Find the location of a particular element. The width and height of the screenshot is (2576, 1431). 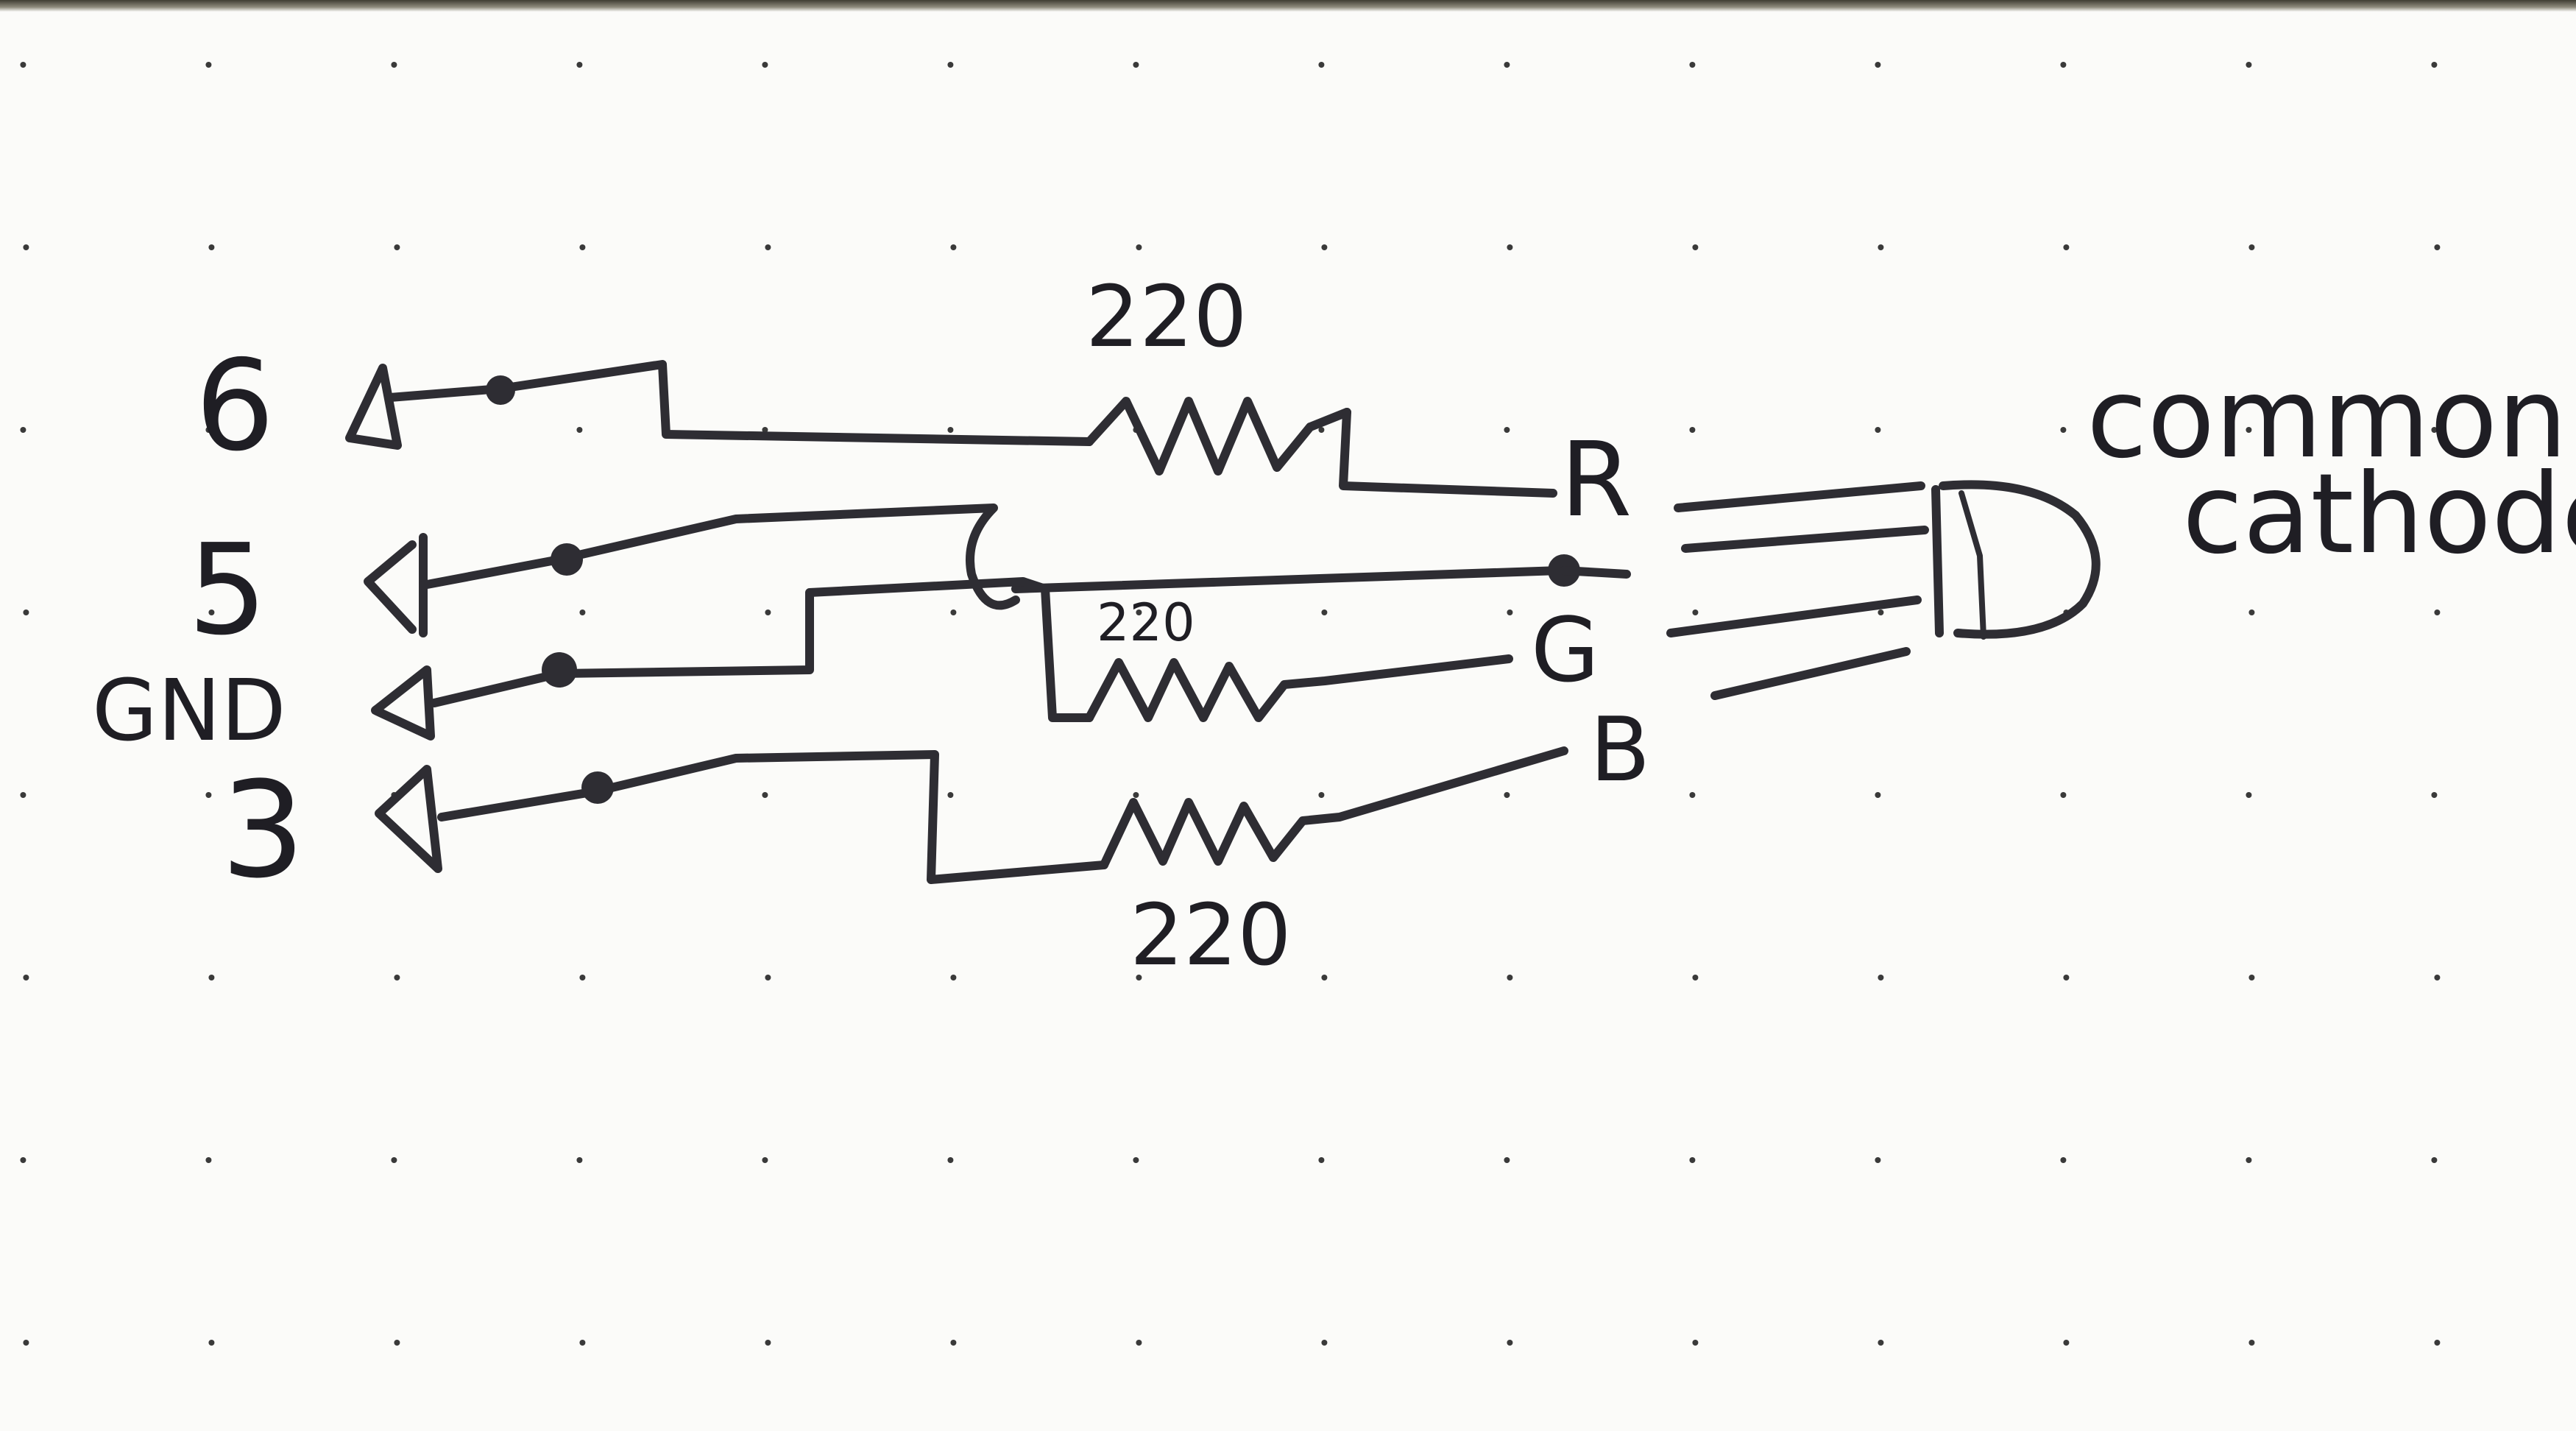

r2-value: 220 is located at coordinates (1146, 623).